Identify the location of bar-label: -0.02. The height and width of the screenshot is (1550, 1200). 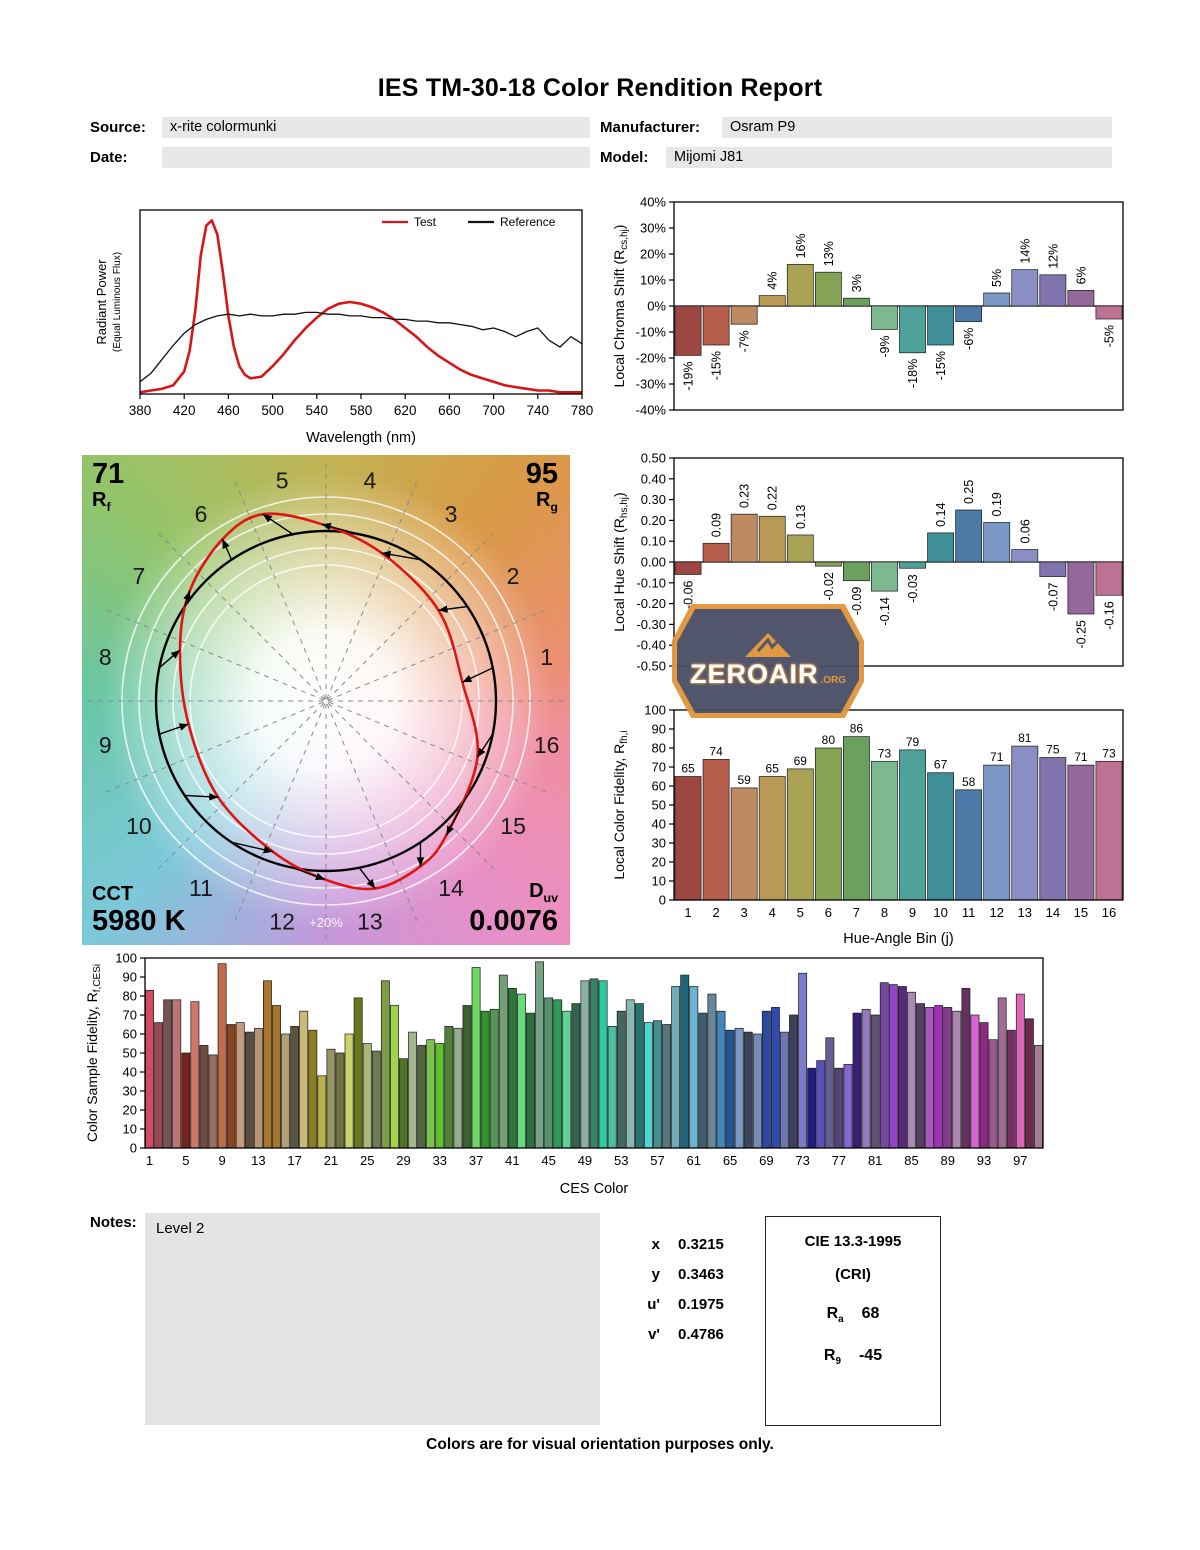
(829, 586).